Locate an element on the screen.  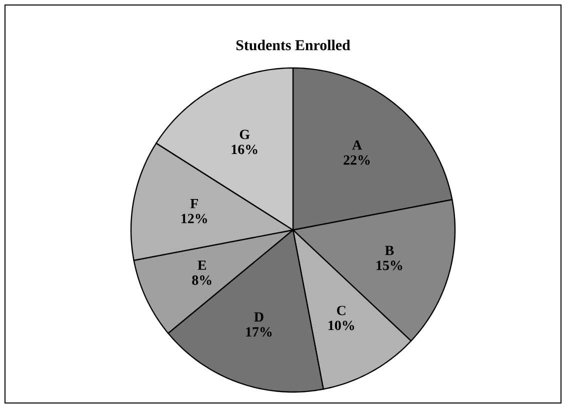
slice-label: A is located at coordinates (357, 145).